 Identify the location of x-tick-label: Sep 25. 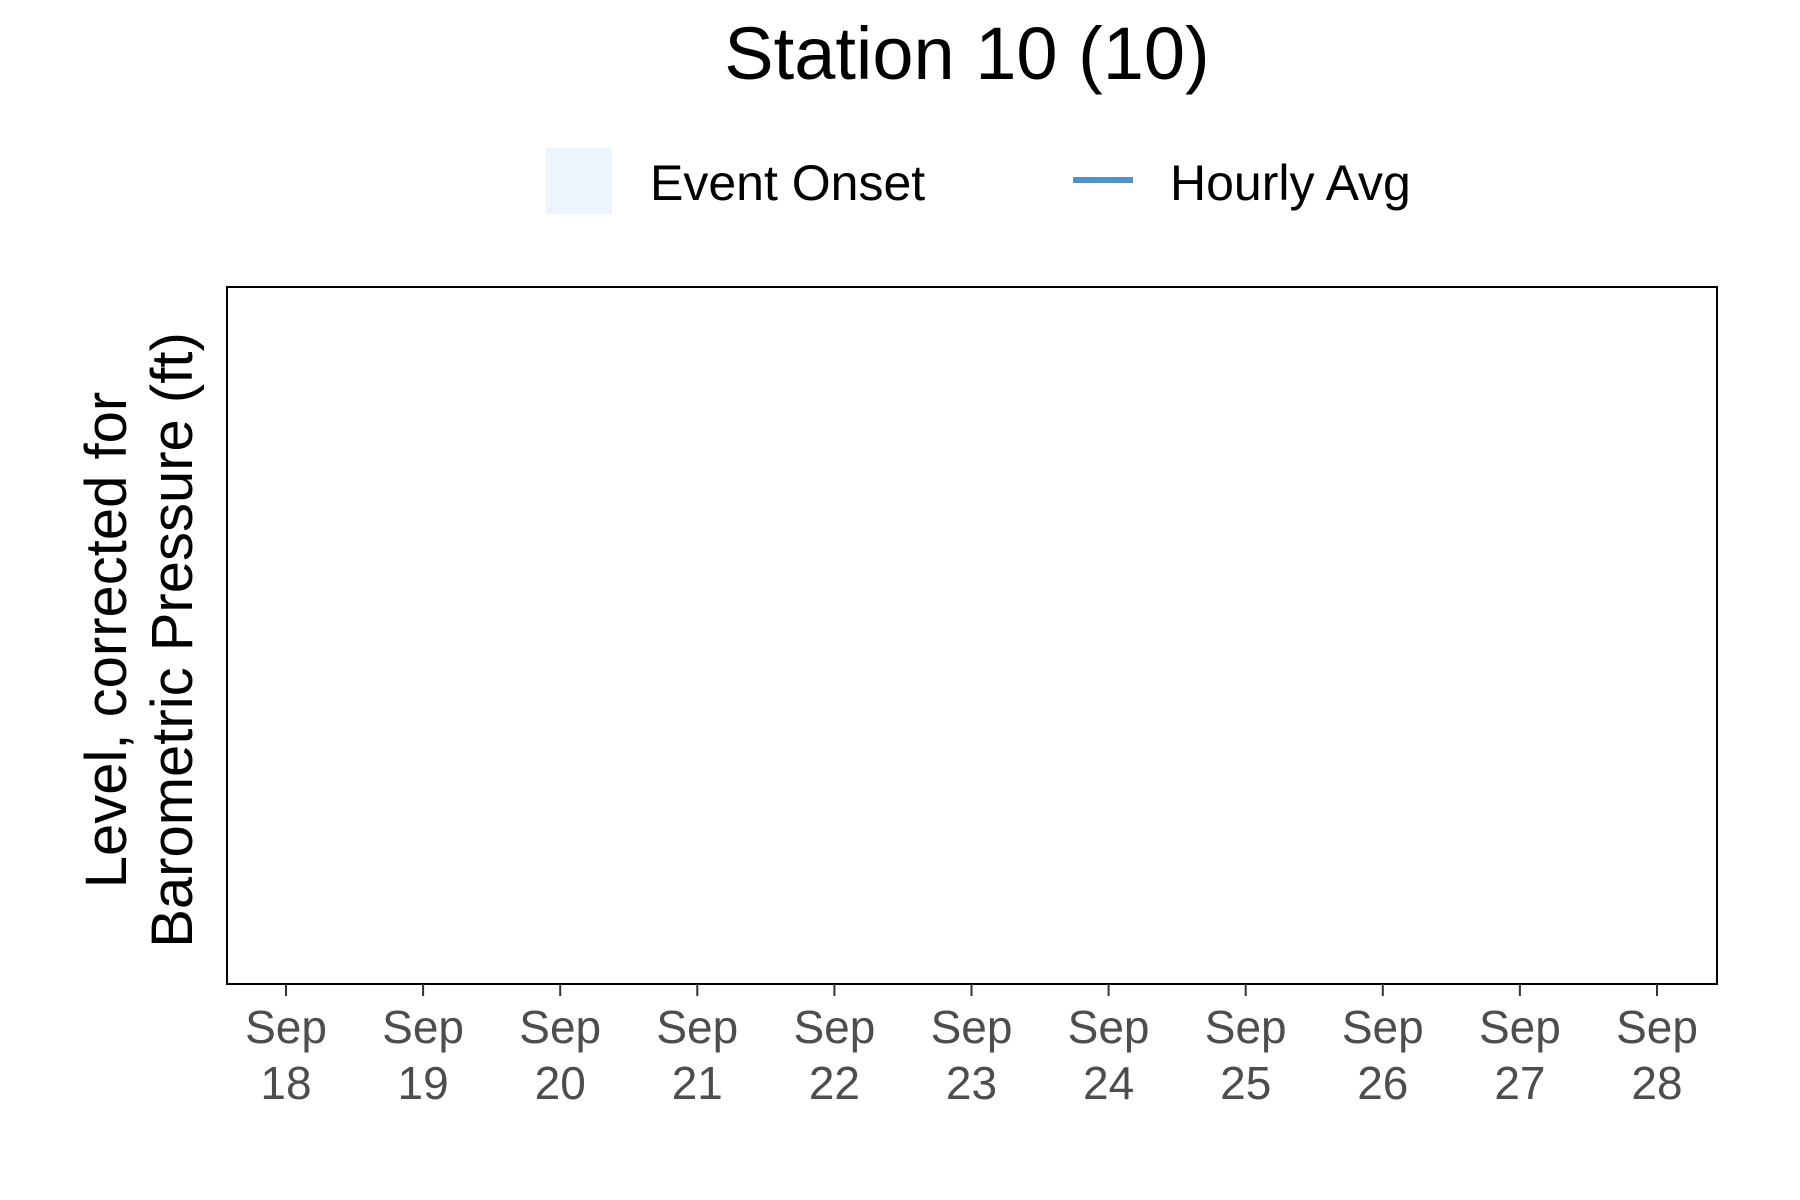
(1246, 1055).